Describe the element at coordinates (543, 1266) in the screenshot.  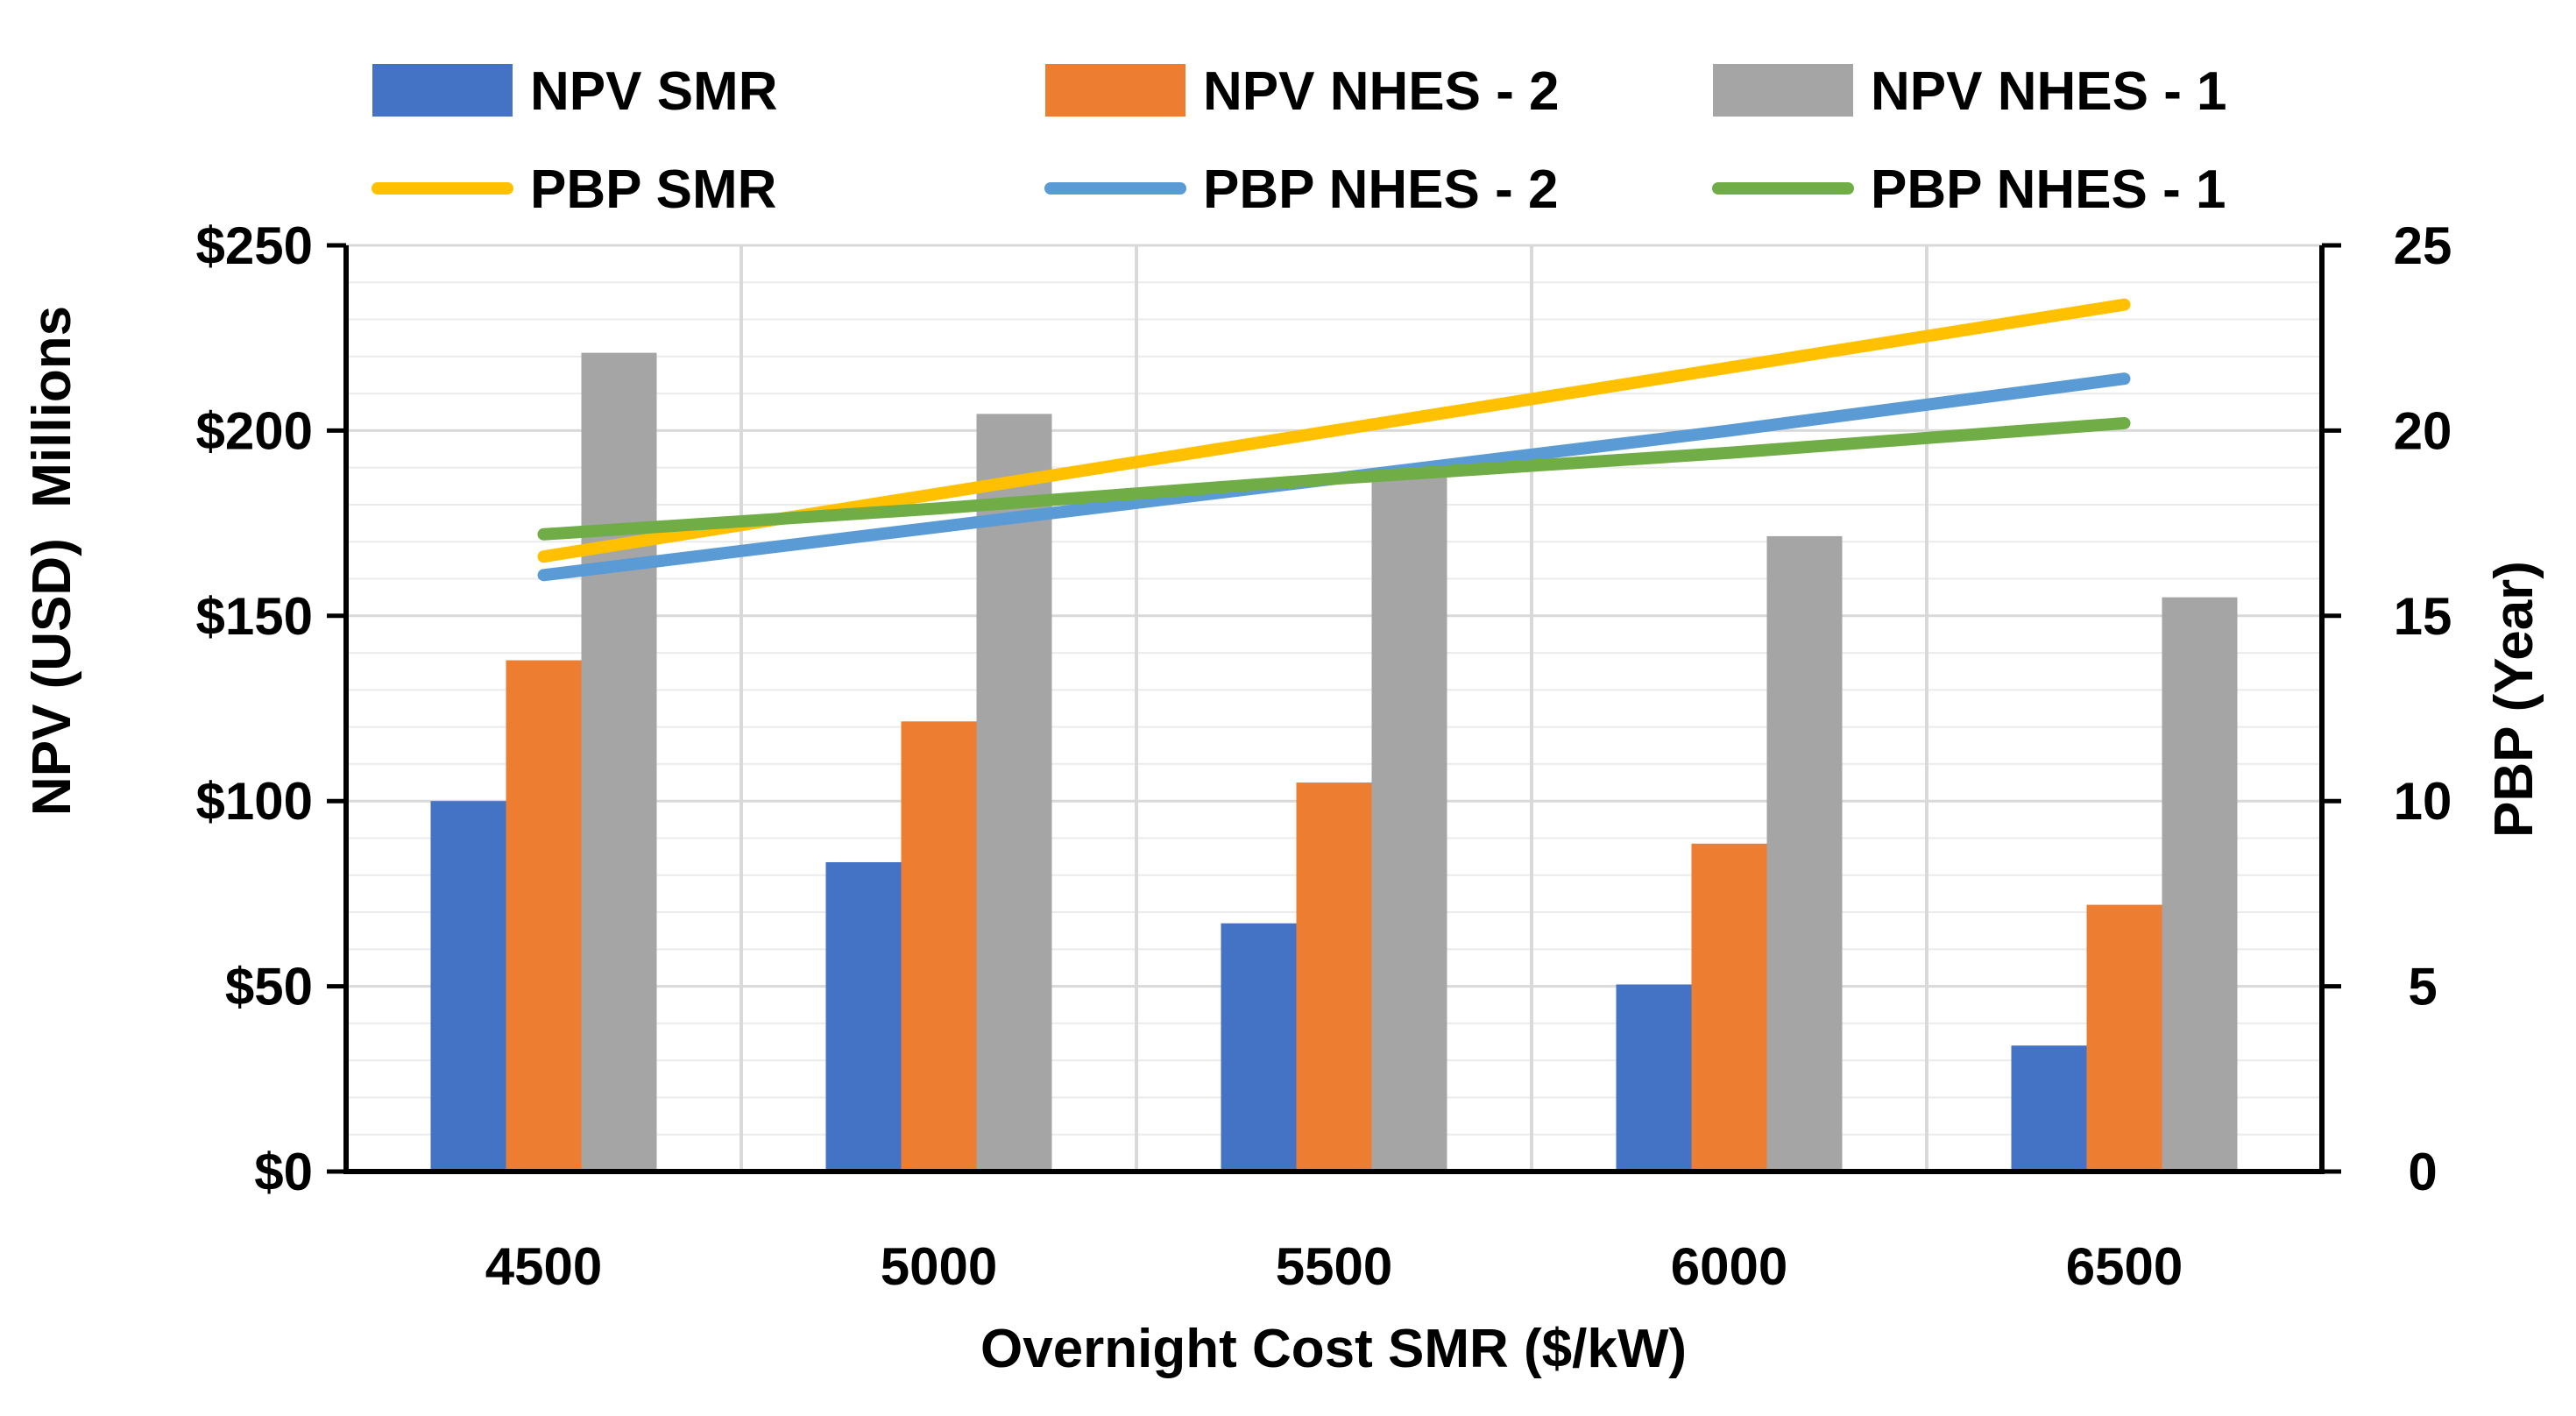
I see `x-tick-label: 4500` at that location.